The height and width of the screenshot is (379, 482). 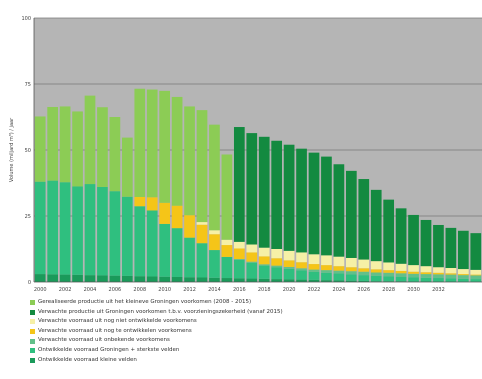 I want to click on x-tick-label: 2010, so click(x=164, y=290).